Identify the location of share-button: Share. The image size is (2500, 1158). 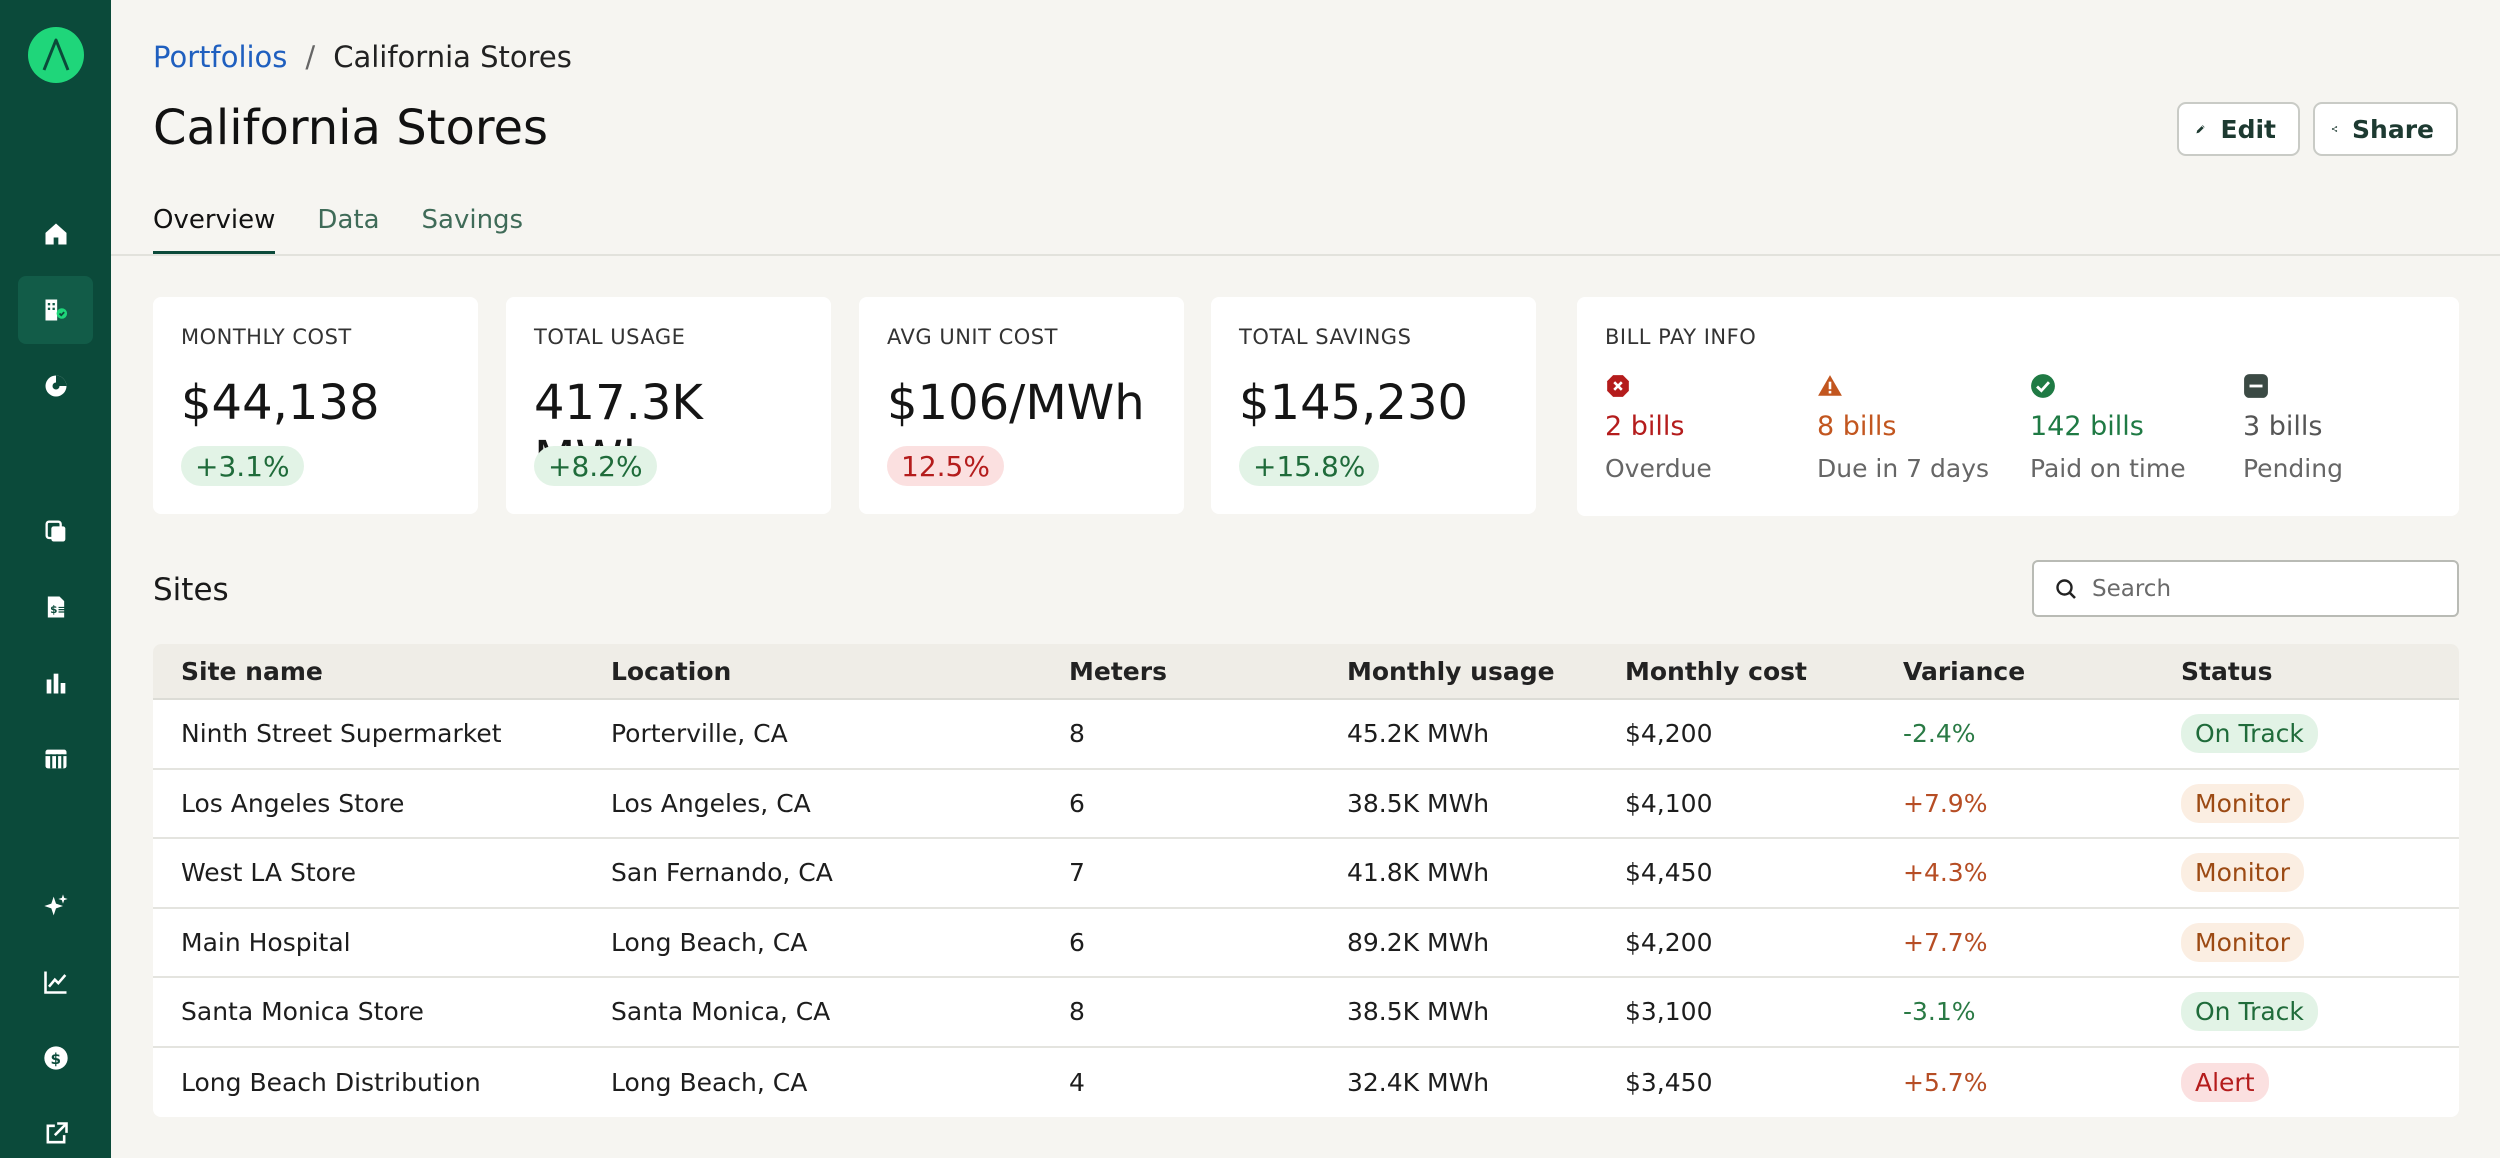
(2385, 129).